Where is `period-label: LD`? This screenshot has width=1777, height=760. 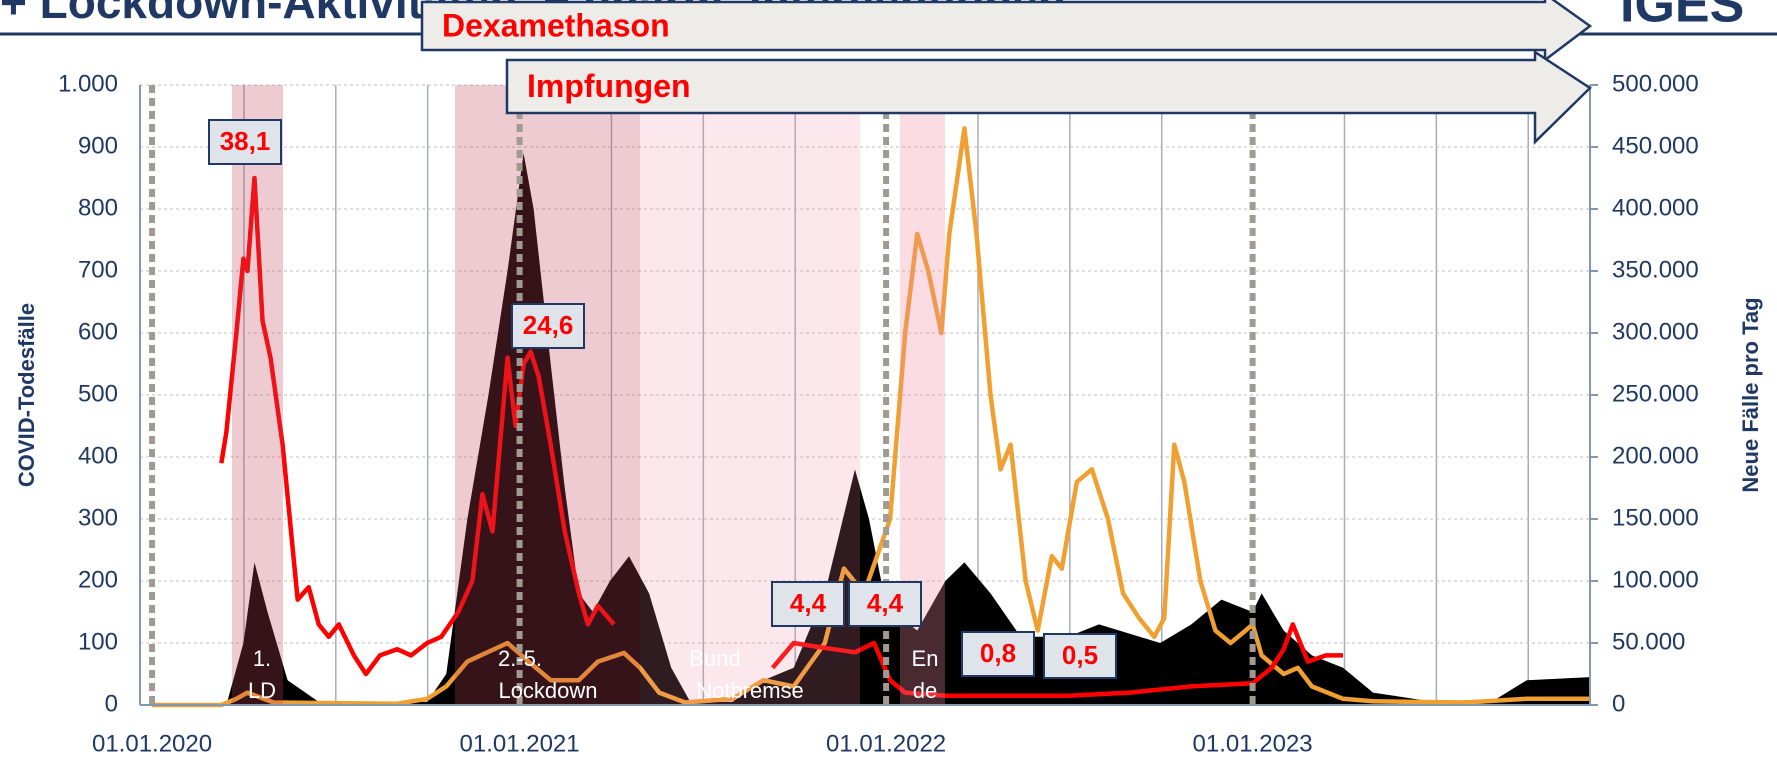
period-label: LD is located at coordinates (262, 690).